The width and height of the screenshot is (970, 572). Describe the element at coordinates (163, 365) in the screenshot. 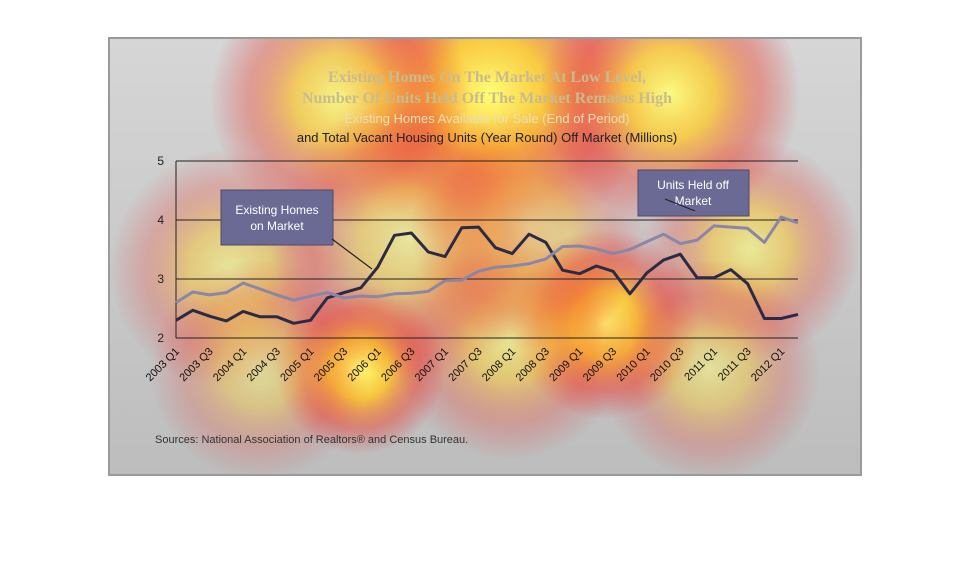

I see `x-tick-label: 2003 Q1` at that location.